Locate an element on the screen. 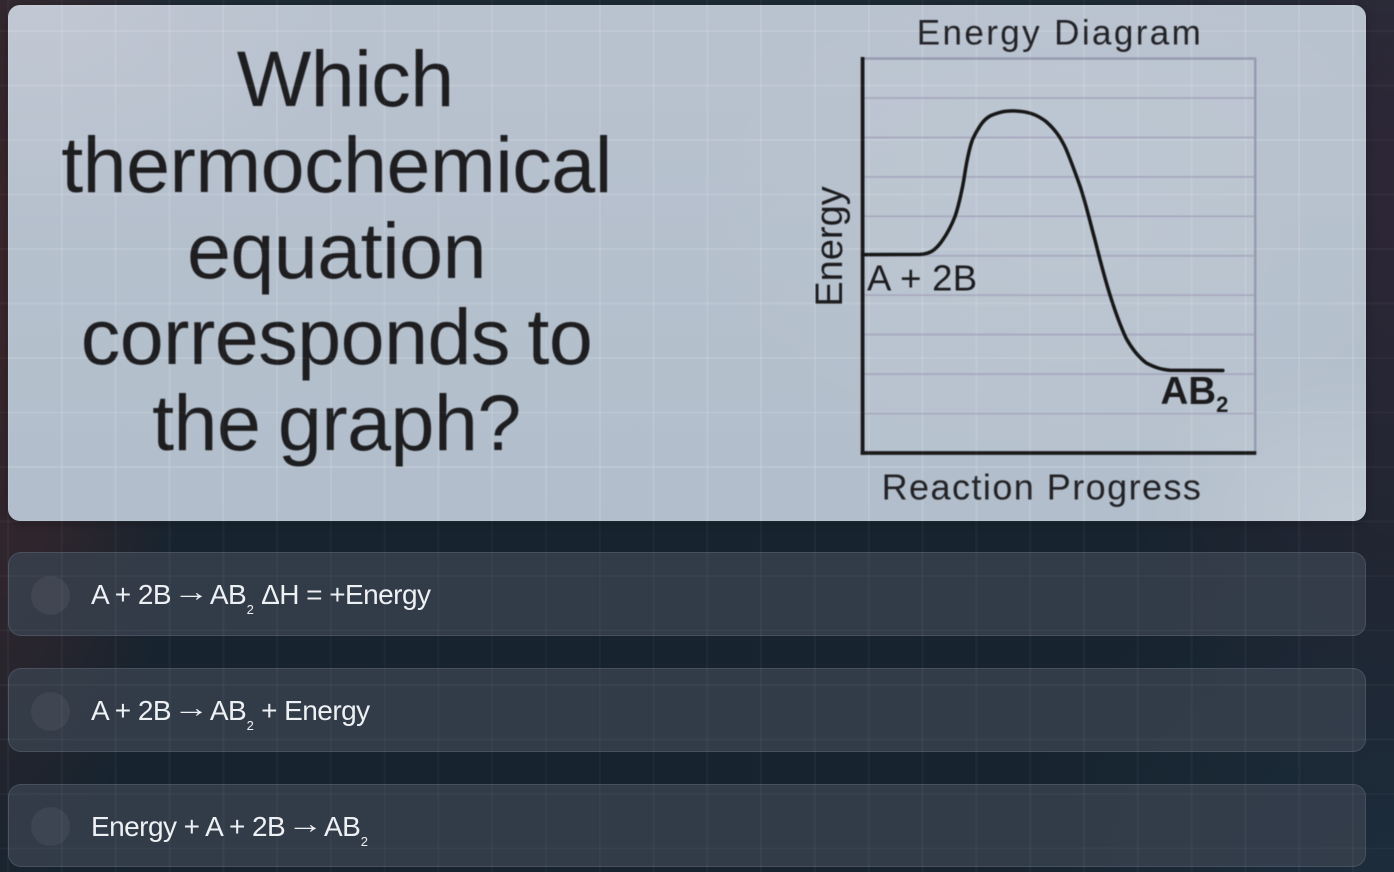 This screenshot has width=1394, height=872. svg-text: A + 2B is located at coordinates (922, 278).